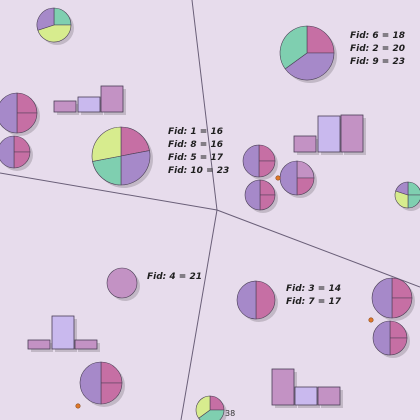  Describe the element at coordinates (109, 191) in the screenshot. I see `border-west` at that location.